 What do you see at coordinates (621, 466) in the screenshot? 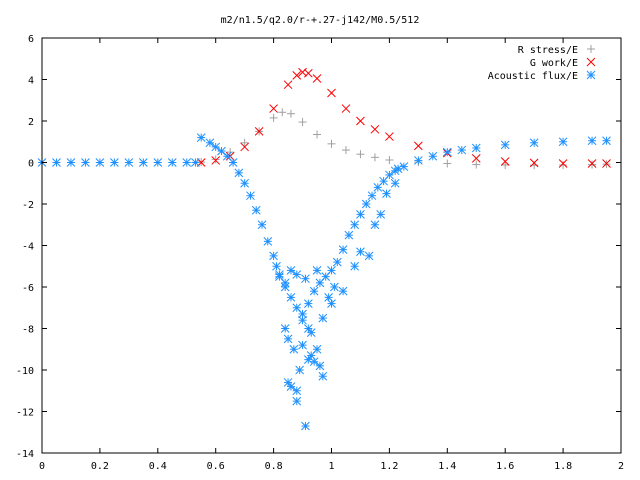
I see `x-tick-label: 2` at bounding box center [621, 466].